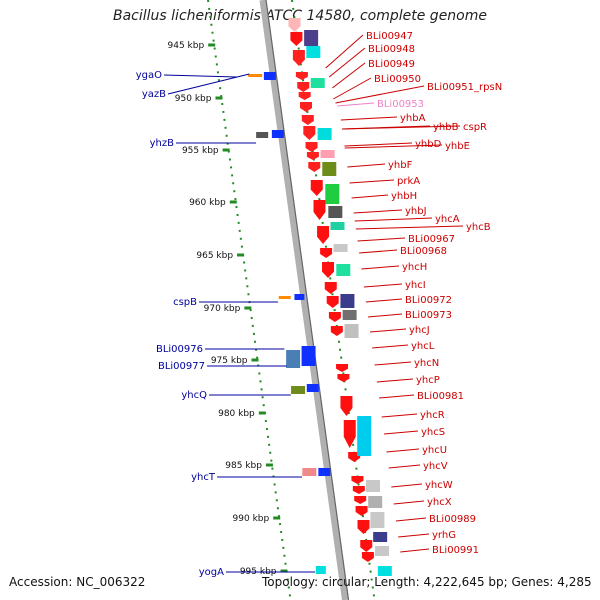 This screenshot has width=600, height=600. What do you see at coordinates (434, 450) in the screenshot?
I see `gene-label-right: yhcU` at bounding box center [434, 450].